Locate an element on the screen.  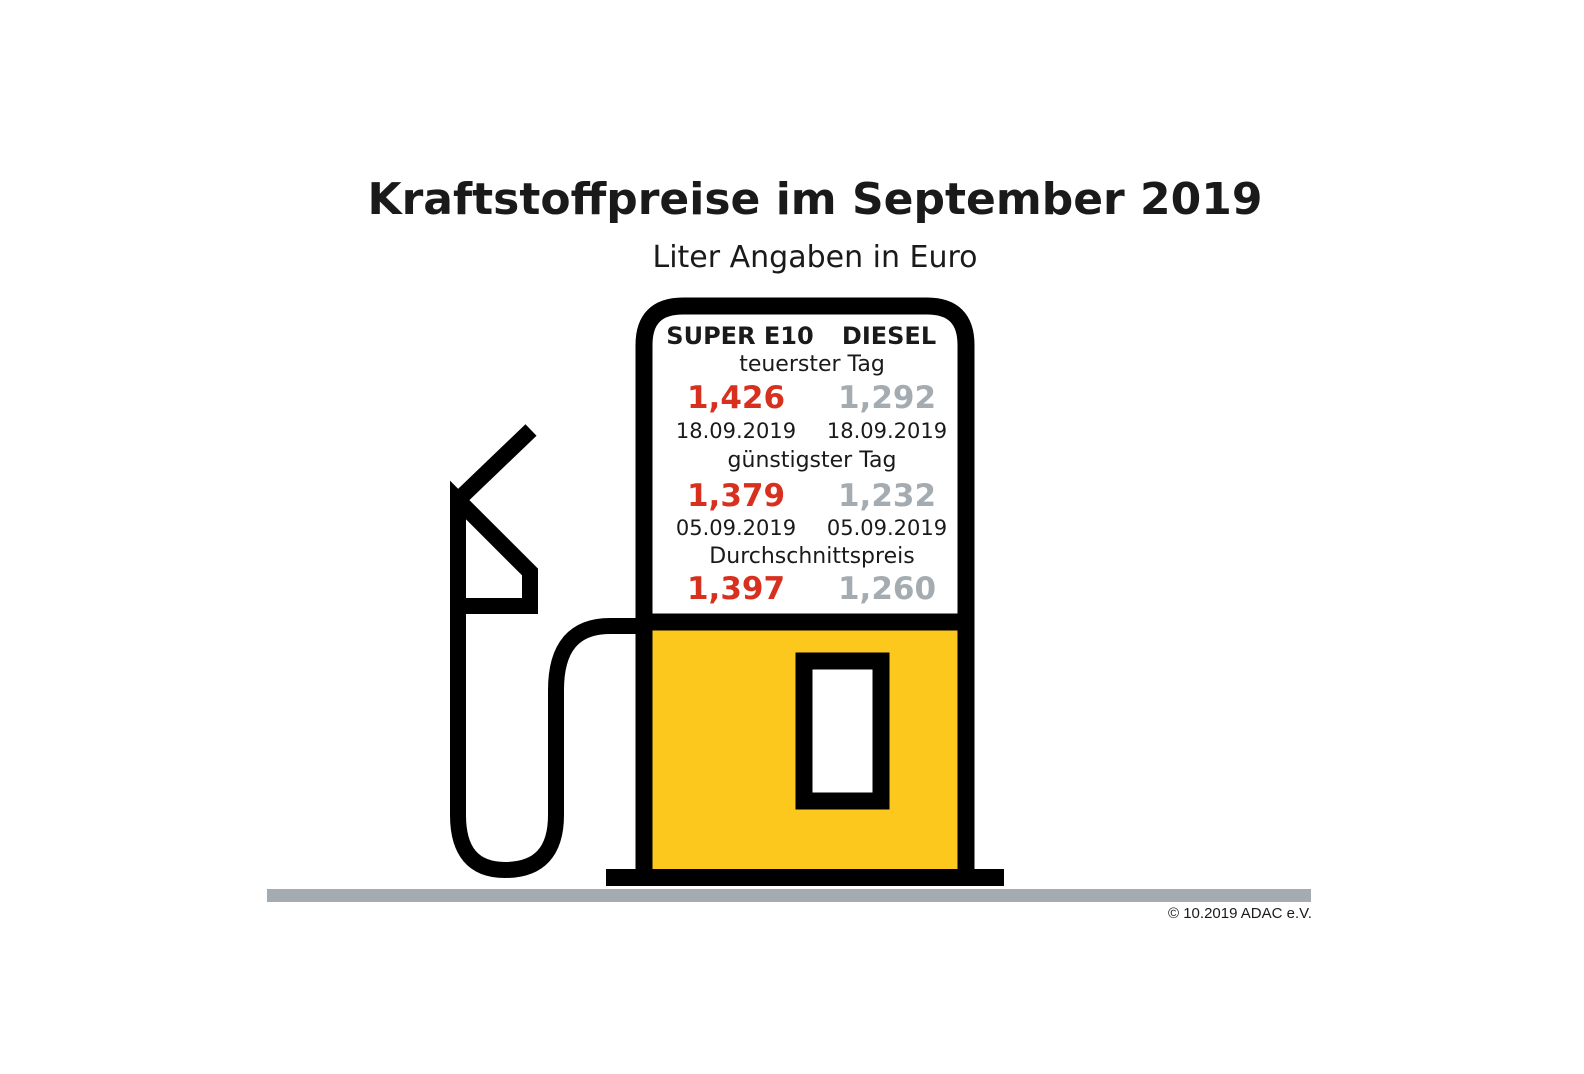
row-label: Durchschnittspreis is located at coordinates (812, 556).